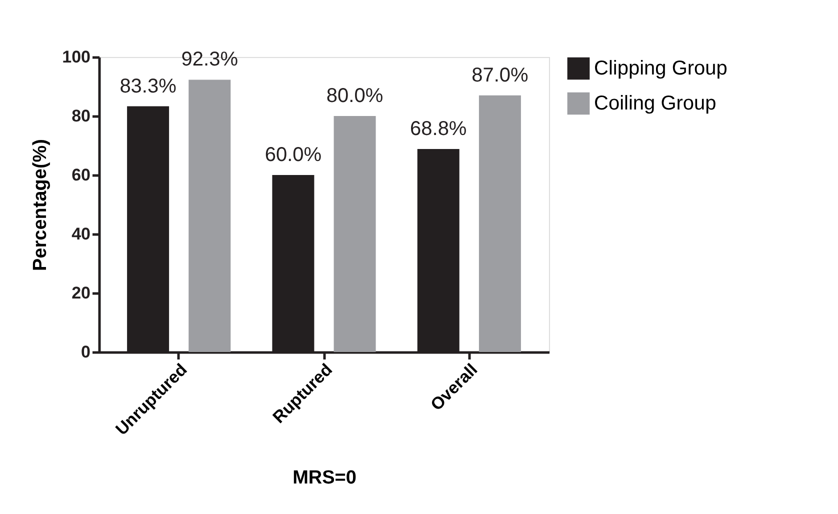 The height and width of the screenshot is (514, 838). What do you see at coordinates (355, 96) in the screenshot?
I see `data-label: 80.0%` at bounding box center [355, 96].